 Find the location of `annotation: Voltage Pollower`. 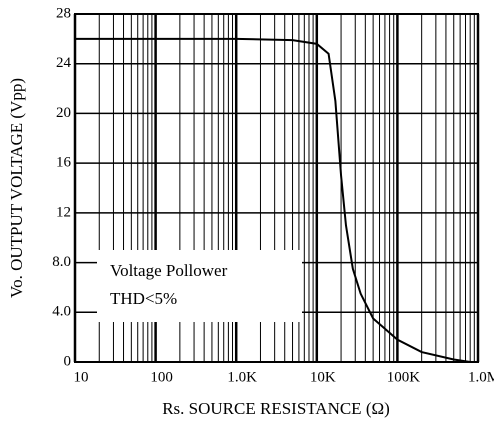

annotation: Voltage Pollower is located at coordinates (169, 270).